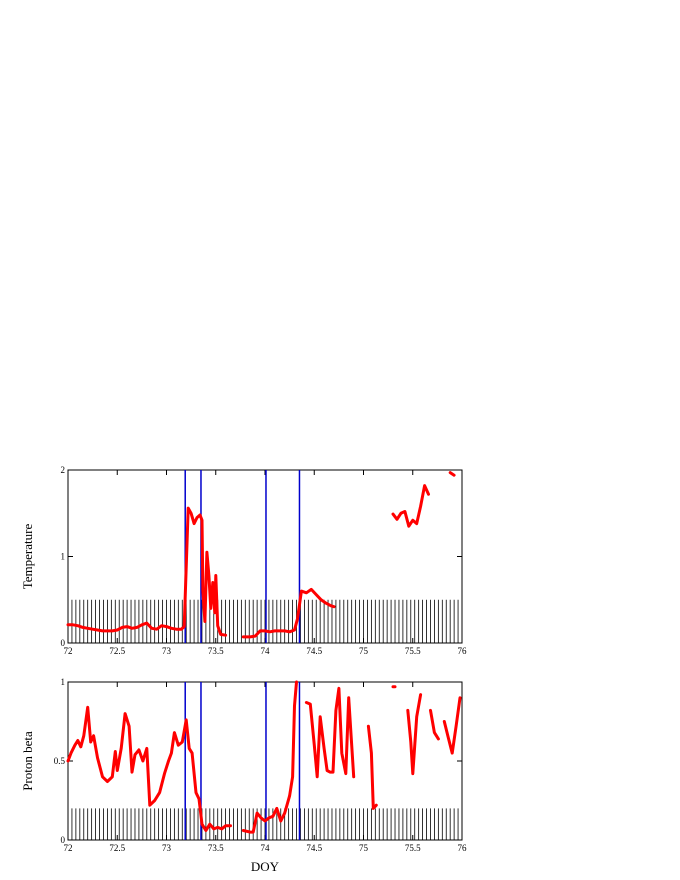  I want to click on y-axis-title: Proton beta, so click(27, 761).